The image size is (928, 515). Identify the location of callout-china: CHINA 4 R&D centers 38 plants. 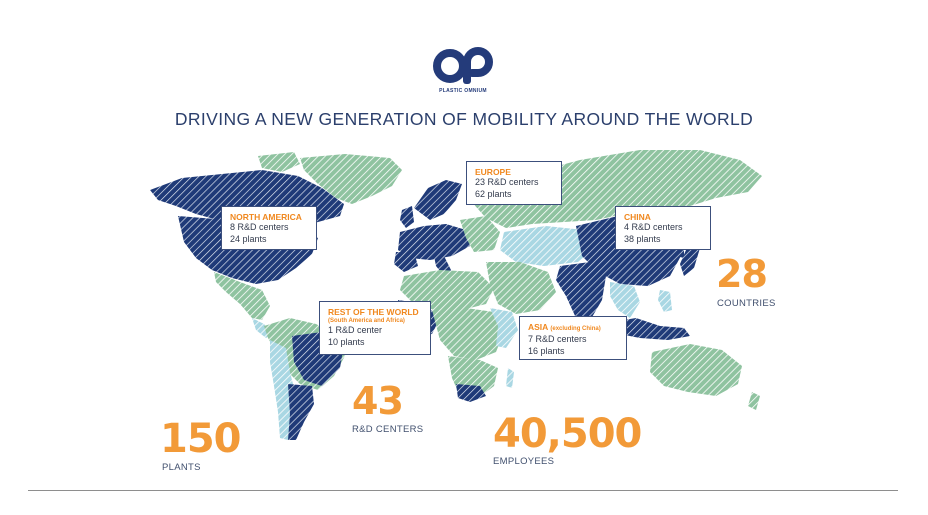
(663, 228).